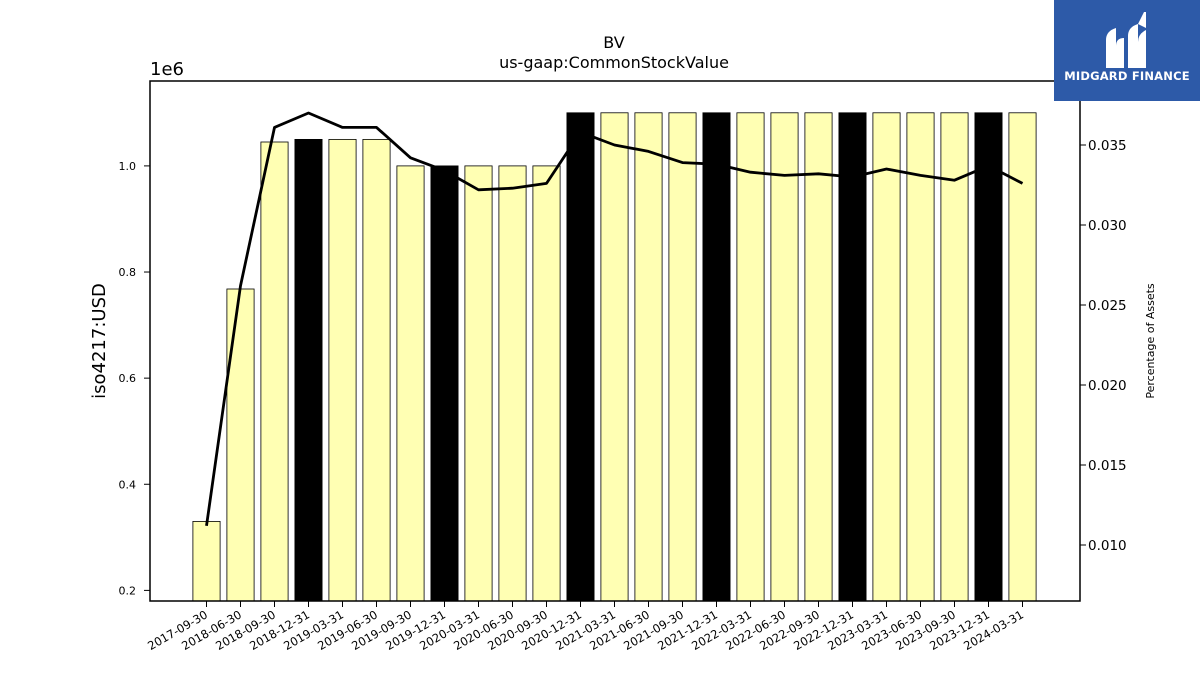 The height and width of the screenshot is (675, 1200). Describe the element at coordinates (1107, 306) in the screenshot. I see `y2-tick-label: 0.025` at that location.